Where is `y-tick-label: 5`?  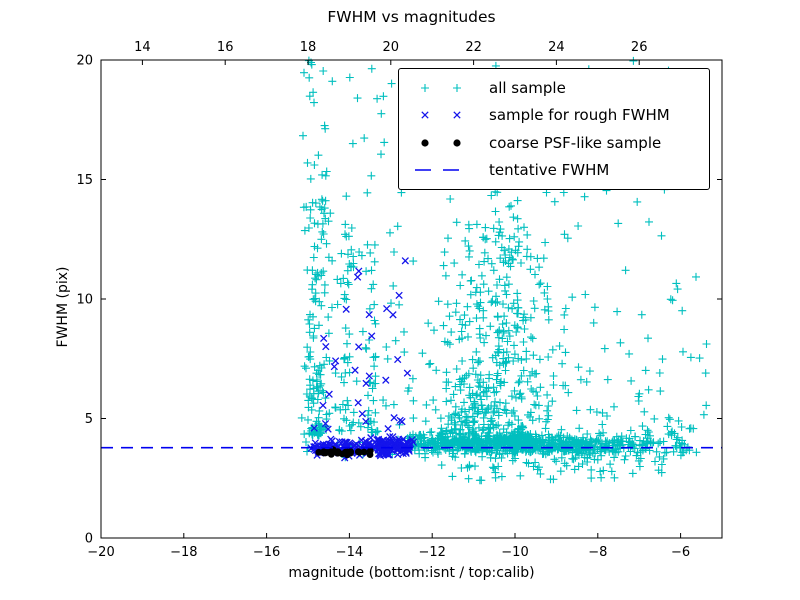
y-tick-label: 5 is located at coordinates (89, 419).